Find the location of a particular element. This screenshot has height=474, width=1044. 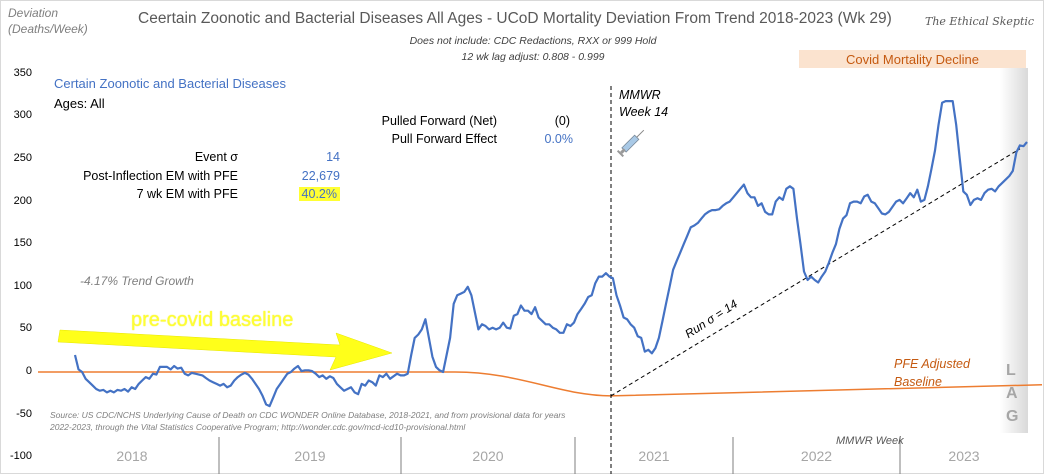

x-tick-year: 2020 is located at coordinates (488, 456).